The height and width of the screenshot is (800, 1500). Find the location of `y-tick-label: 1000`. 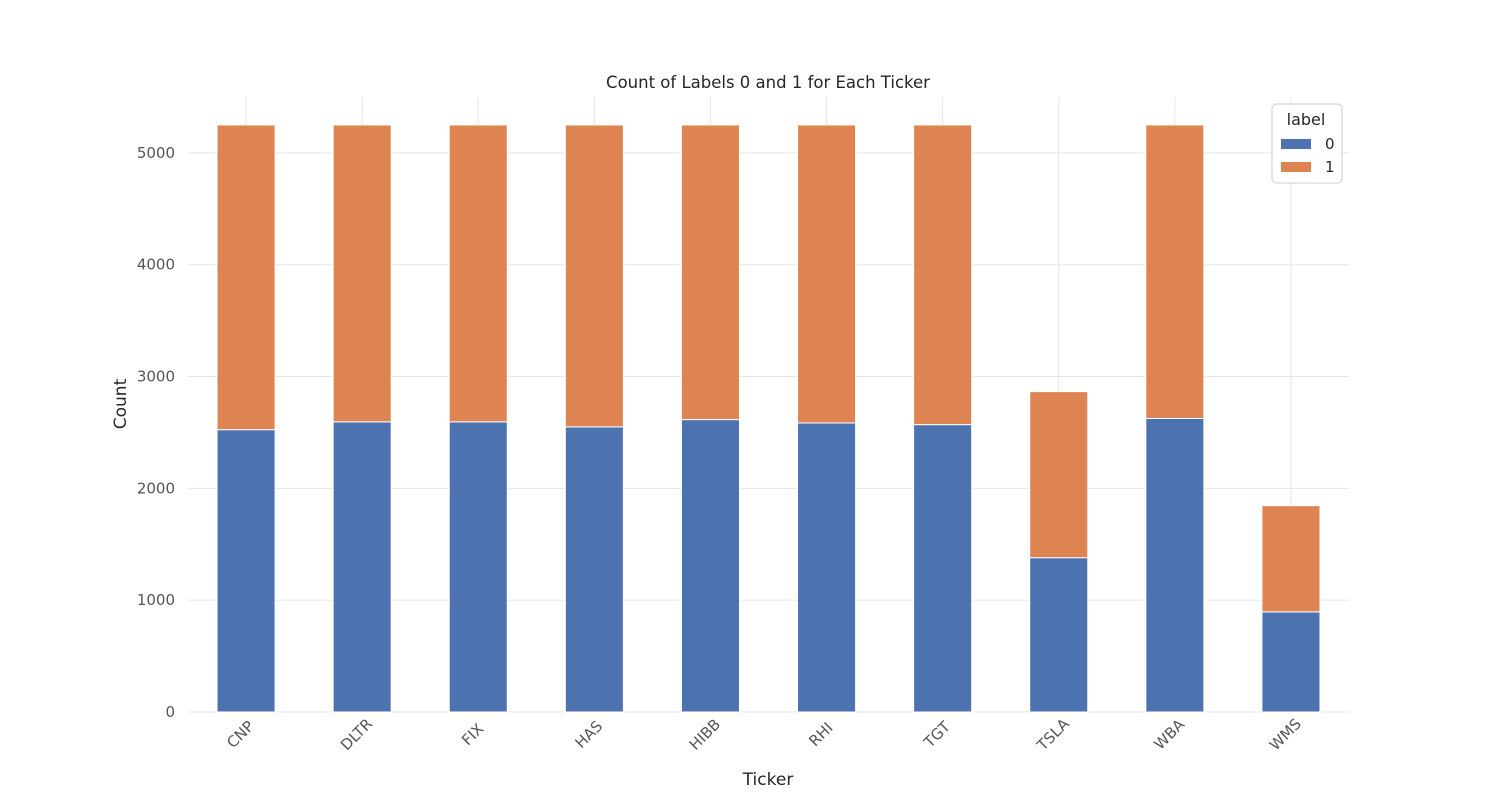

y-tick-label: 1000 is located at coordinates (156, 600).